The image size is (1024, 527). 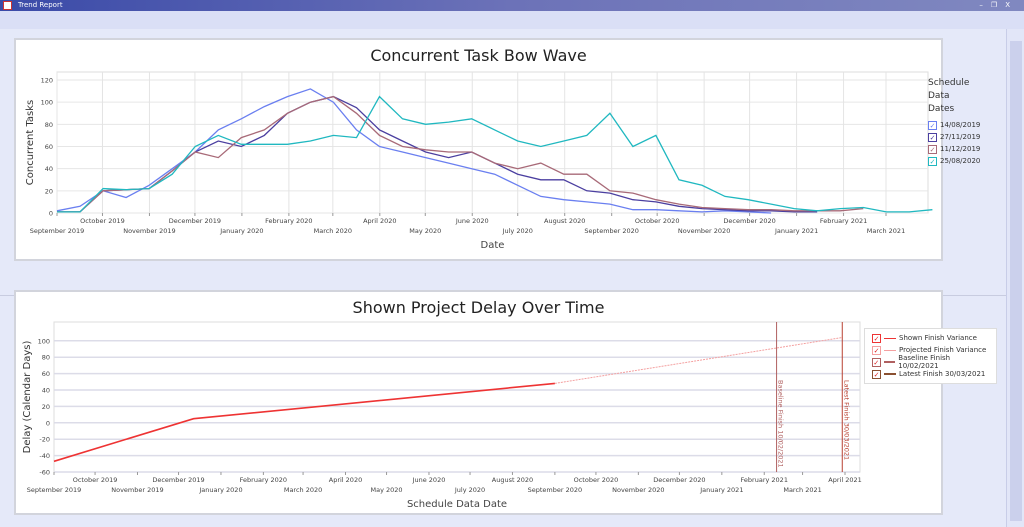 I want to click on x-tick-label: March 2021, so click(x=886, y=231).